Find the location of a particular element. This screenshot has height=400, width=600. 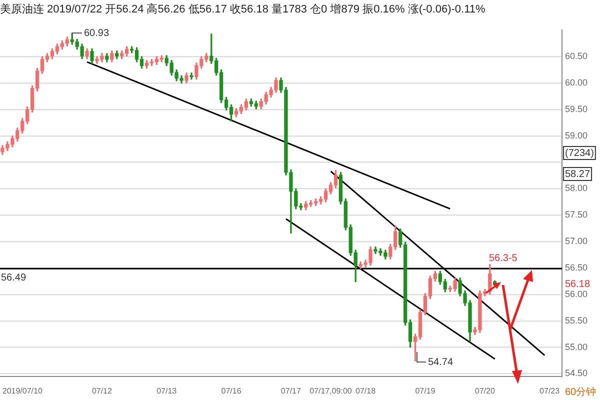

text: (7234) is located at coordinates (579, 153).